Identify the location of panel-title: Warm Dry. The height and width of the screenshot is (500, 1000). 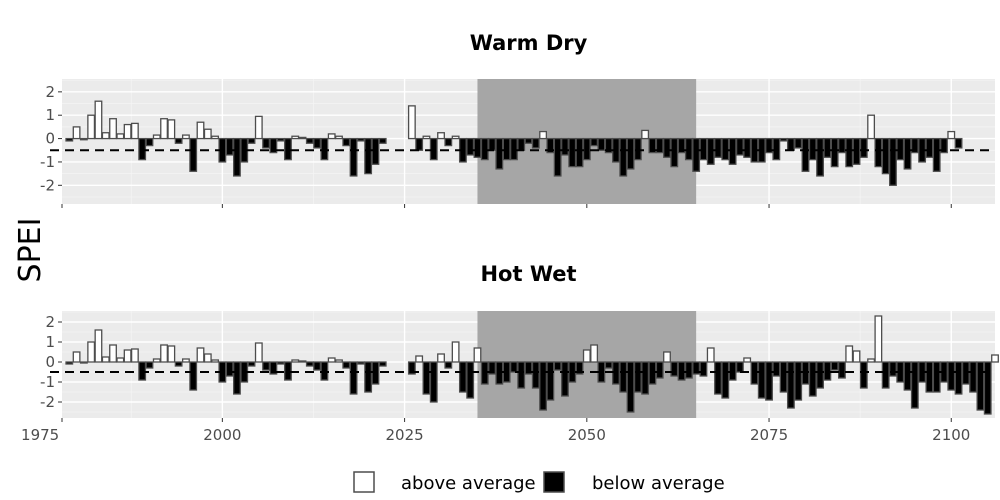
(529, 43).